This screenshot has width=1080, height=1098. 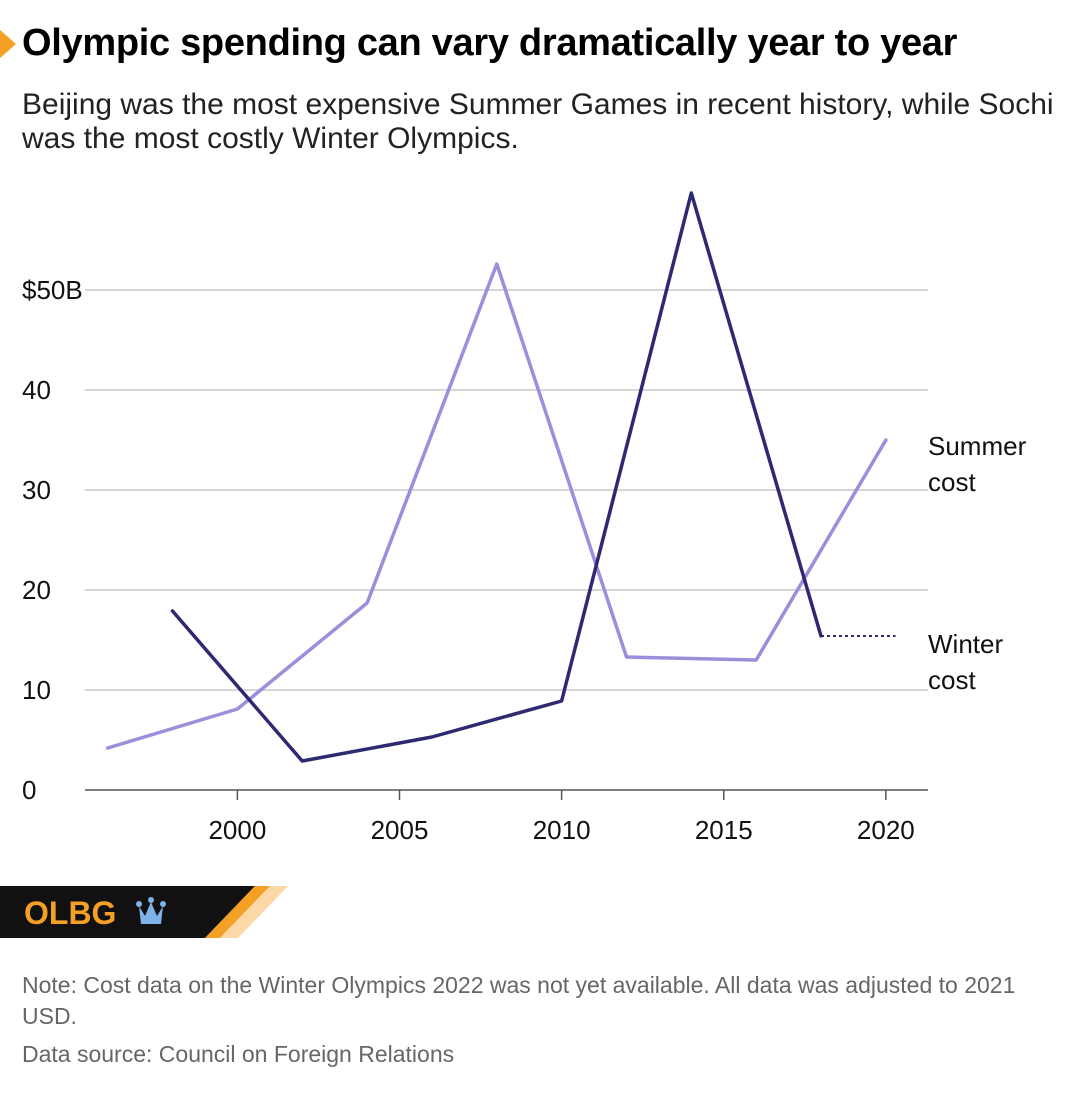 I want to click on y-axis-ticks: 0 10 20 30 40 $50B, so click(x=52, y=540).